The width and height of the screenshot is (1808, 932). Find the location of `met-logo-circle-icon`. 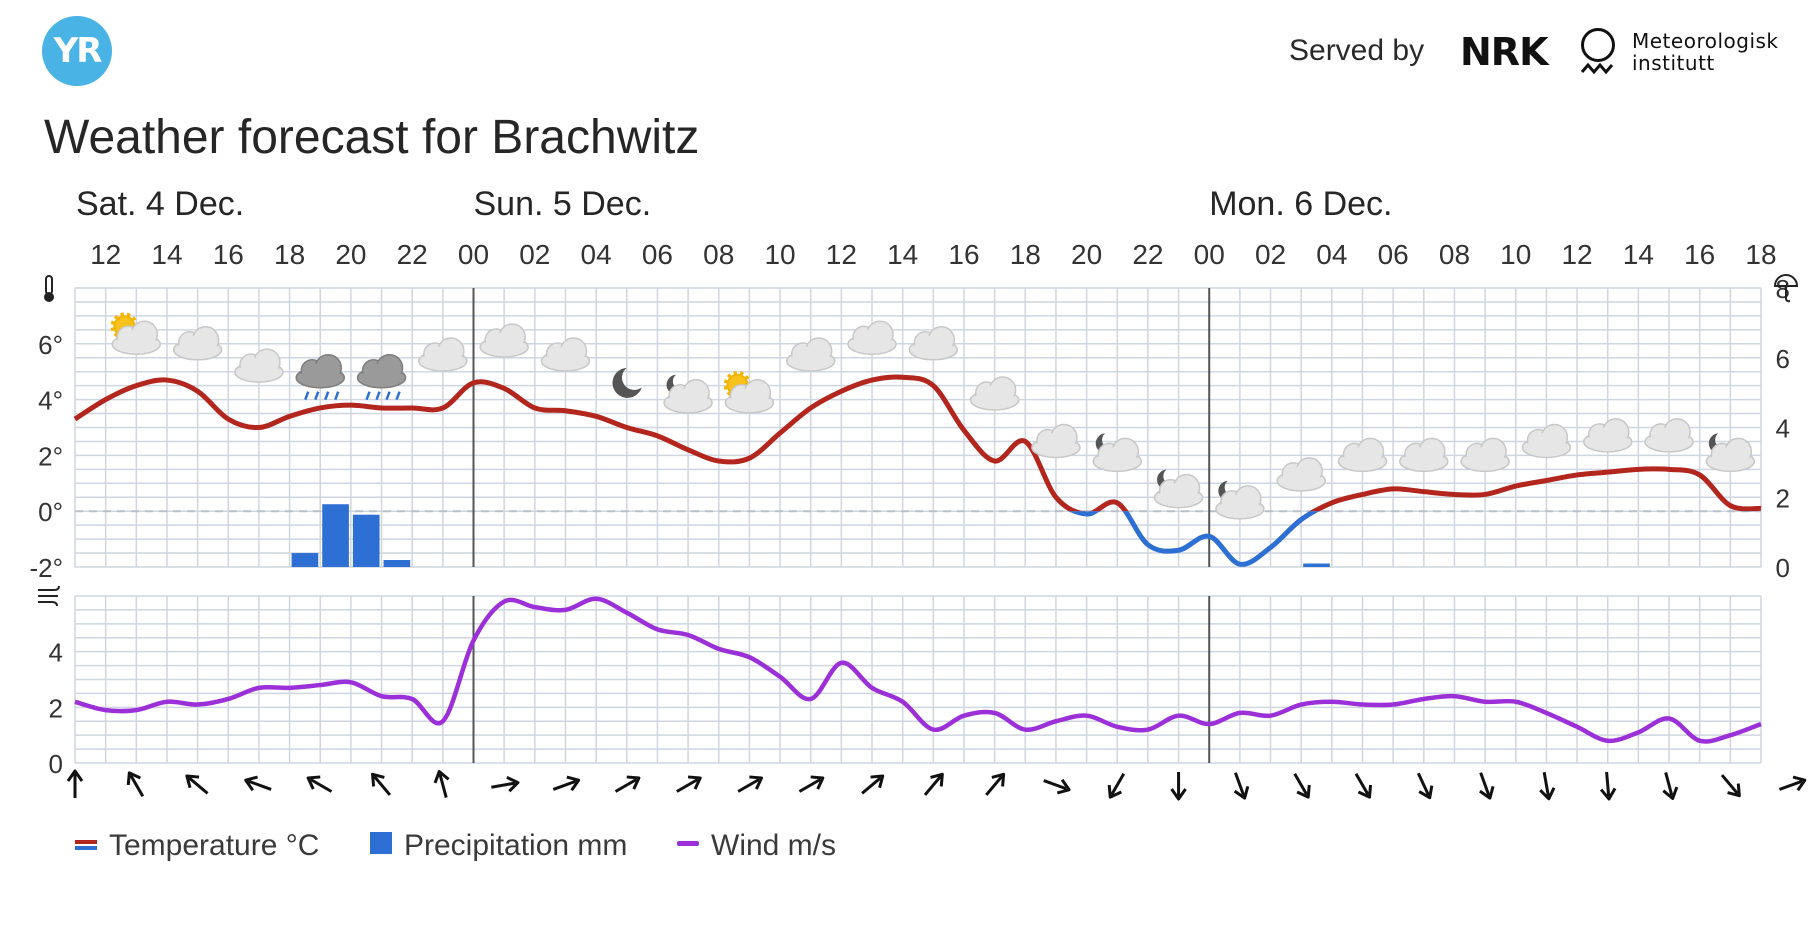

met-logo-circle-icon is located at coordinates (1598, 45).